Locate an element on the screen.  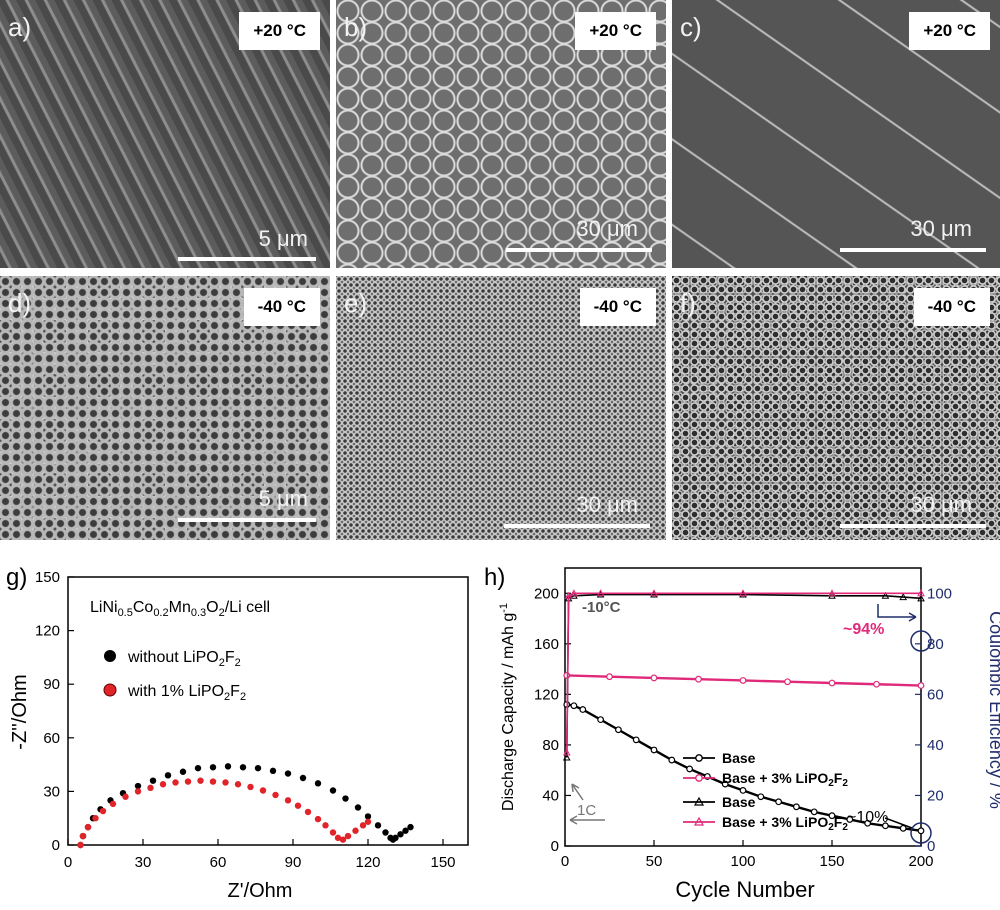
sem-panel-b: b) +20 °C 30 μm is located at coordinates (501, 134).